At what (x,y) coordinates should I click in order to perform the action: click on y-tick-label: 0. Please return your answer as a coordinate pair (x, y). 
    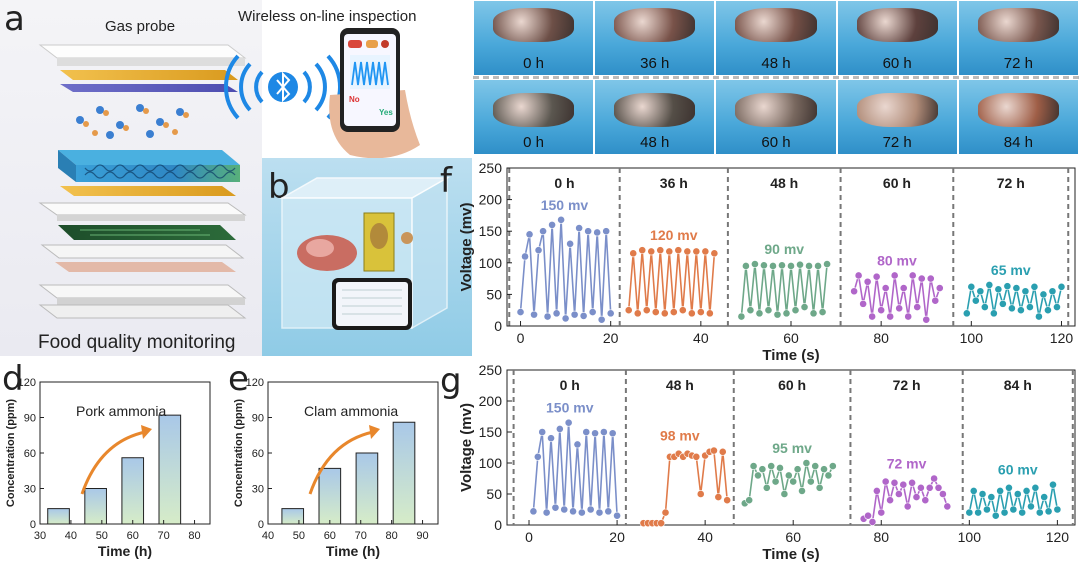
    Looking at the image, I should click on (498, 525).